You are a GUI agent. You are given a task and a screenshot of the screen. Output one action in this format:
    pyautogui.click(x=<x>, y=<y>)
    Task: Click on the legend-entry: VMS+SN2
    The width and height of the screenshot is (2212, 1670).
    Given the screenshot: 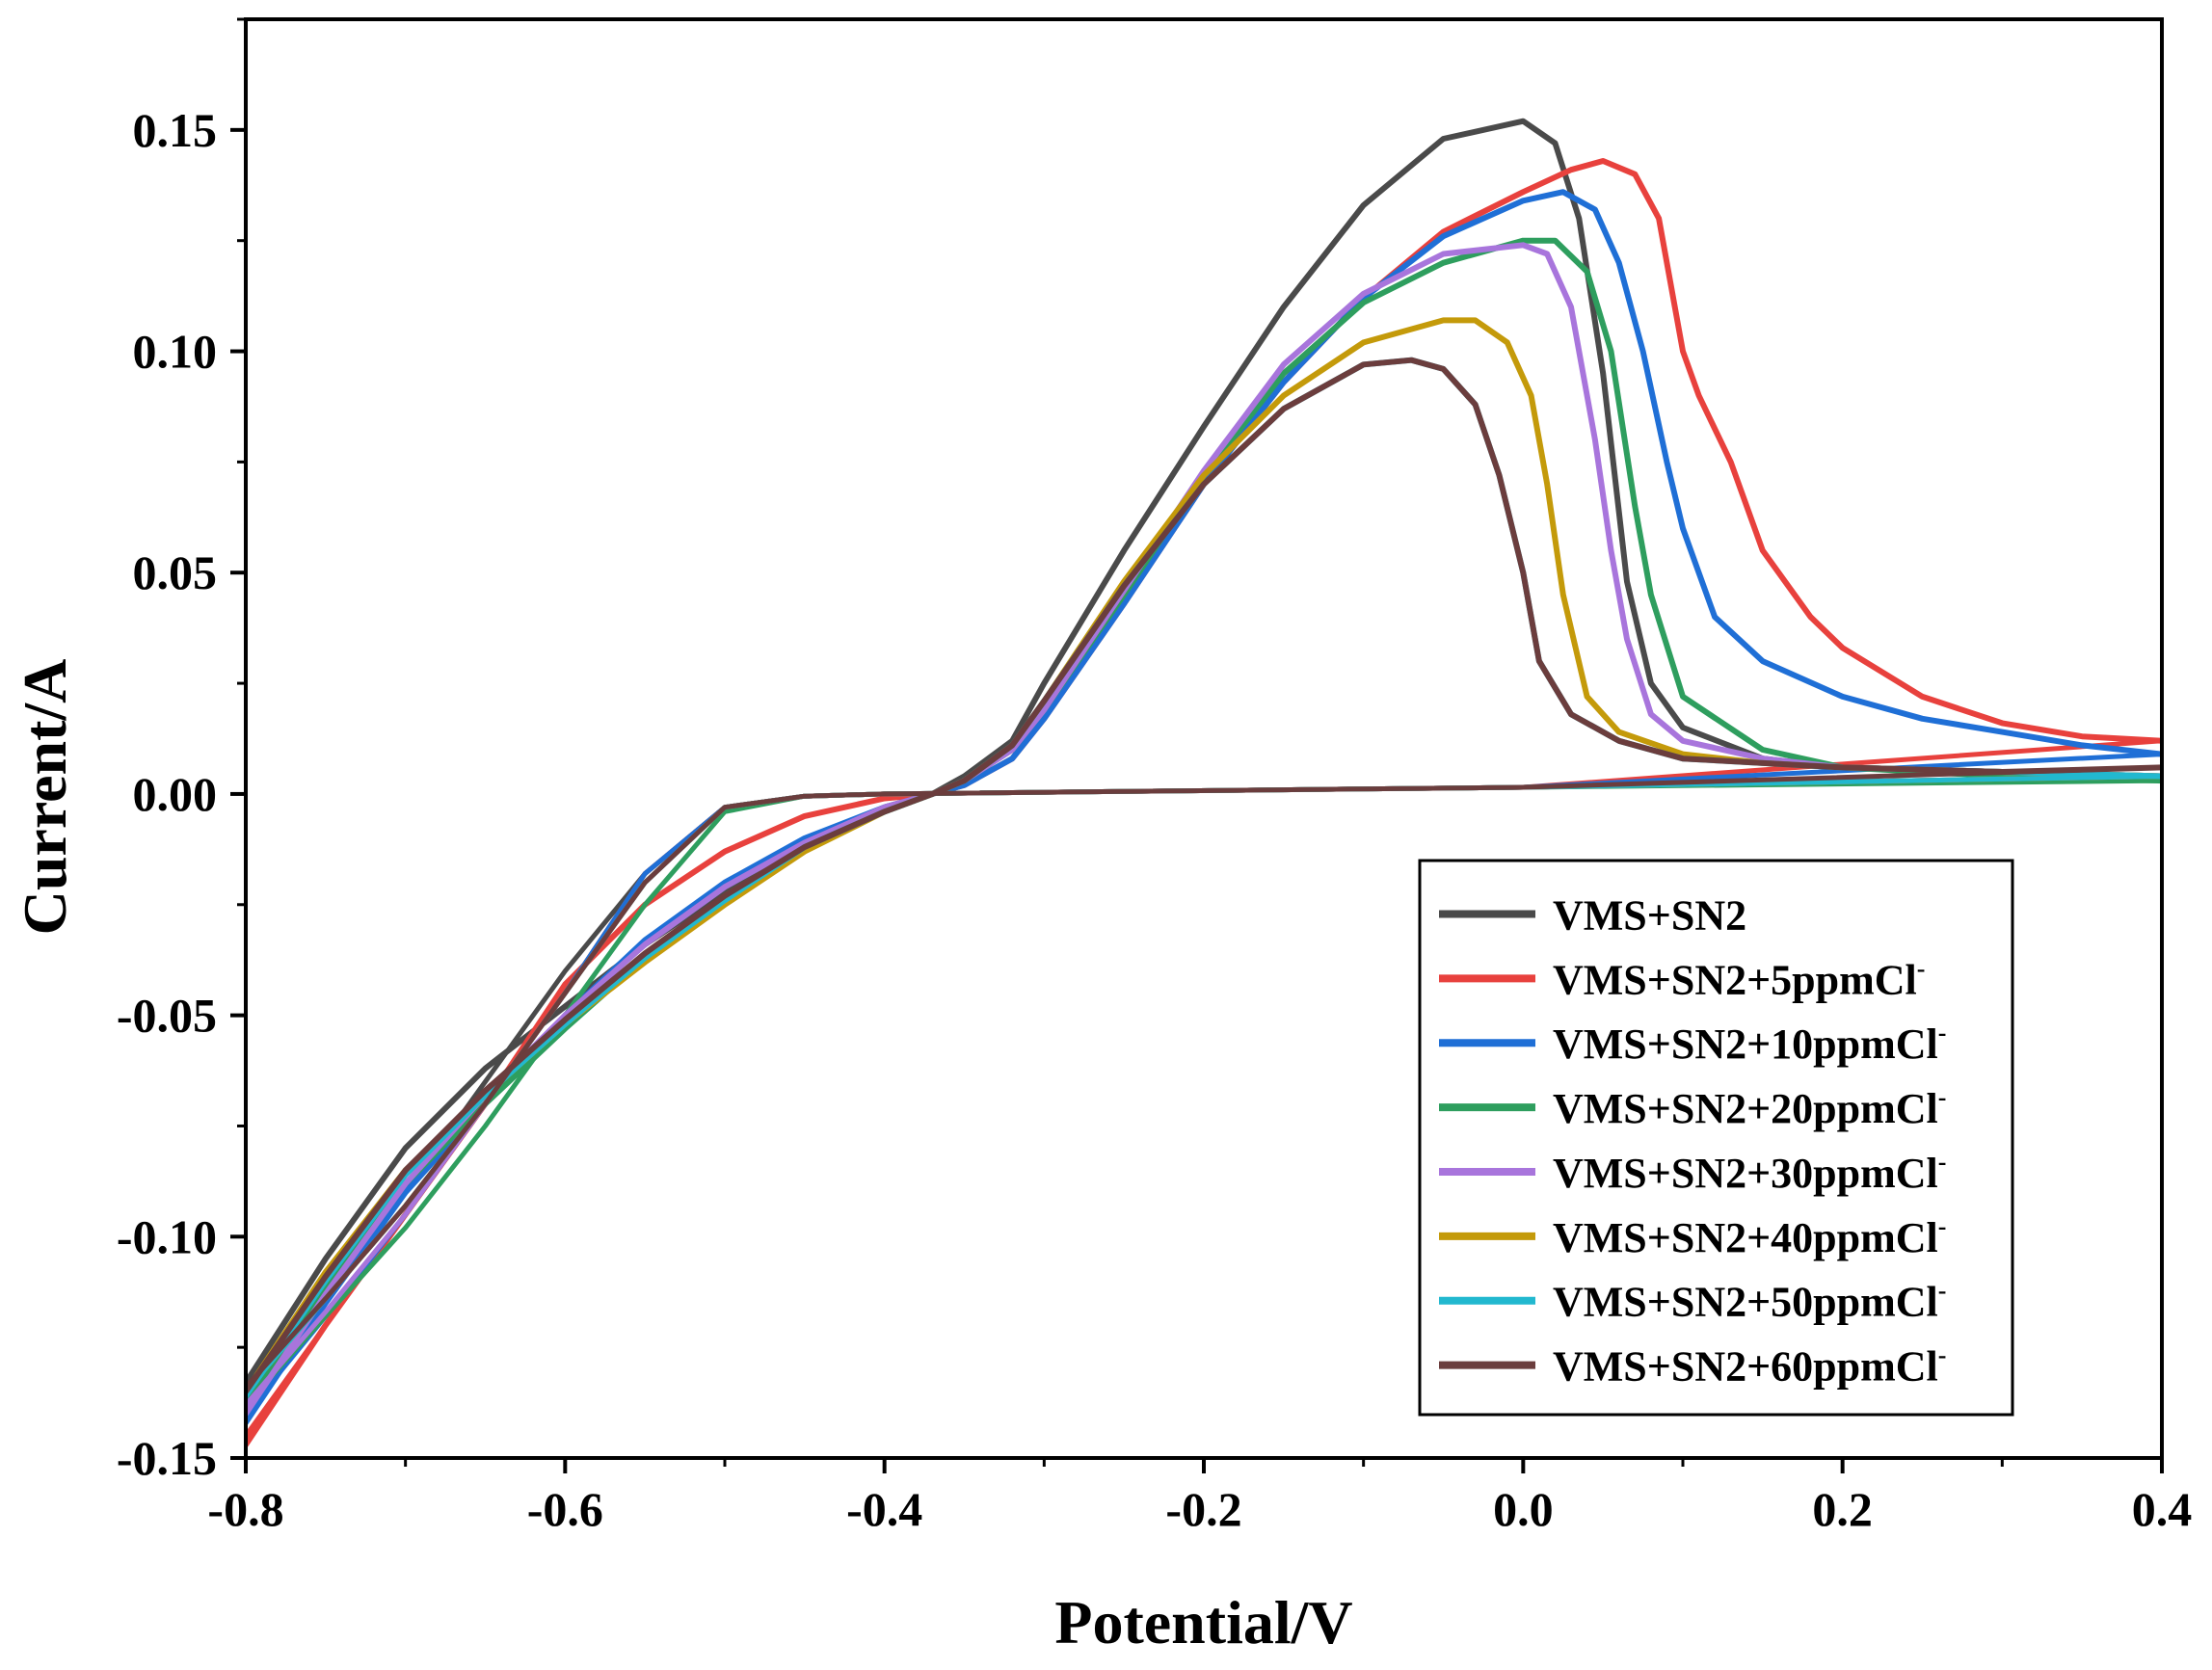 What is the action you would take?
    pyautogui.click(x=1592, y=915)
    